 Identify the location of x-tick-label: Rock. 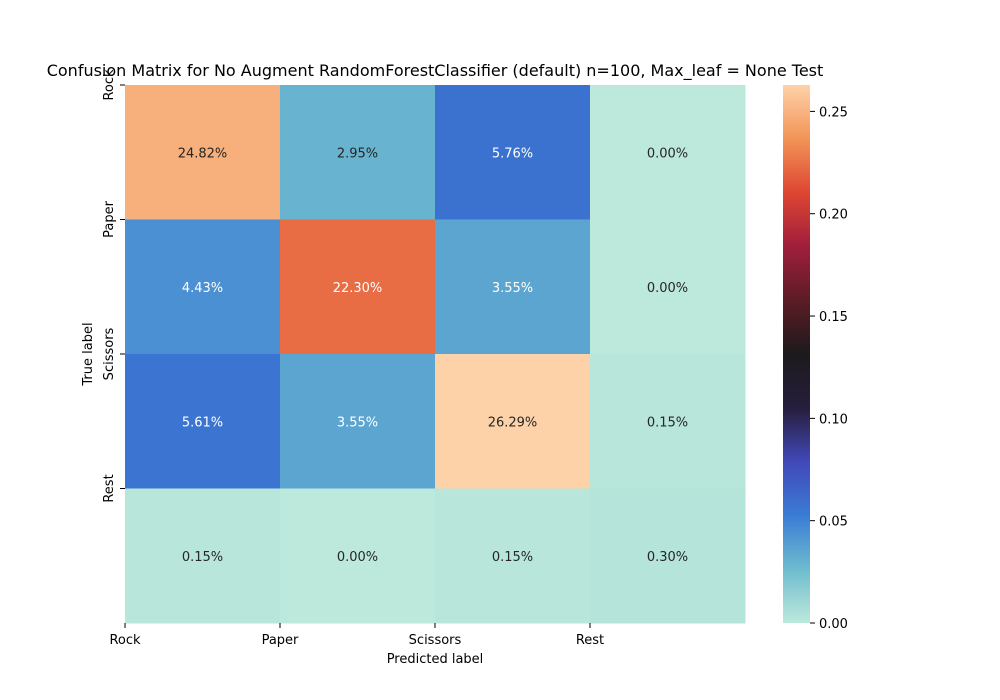
(125, 640).